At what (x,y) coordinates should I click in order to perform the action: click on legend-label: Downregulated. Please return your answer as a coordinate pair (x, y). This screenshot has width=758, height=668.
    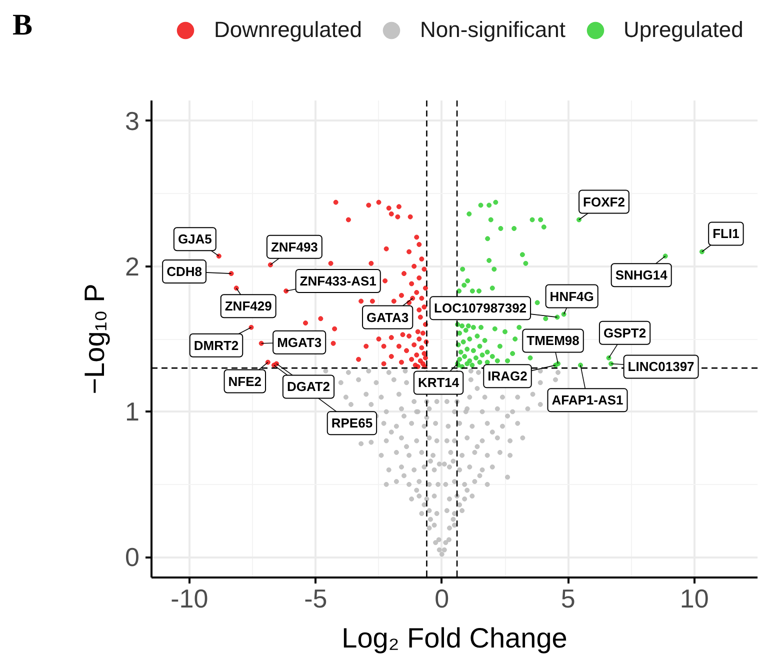
    Looking at the image, I should click on (288, 30).